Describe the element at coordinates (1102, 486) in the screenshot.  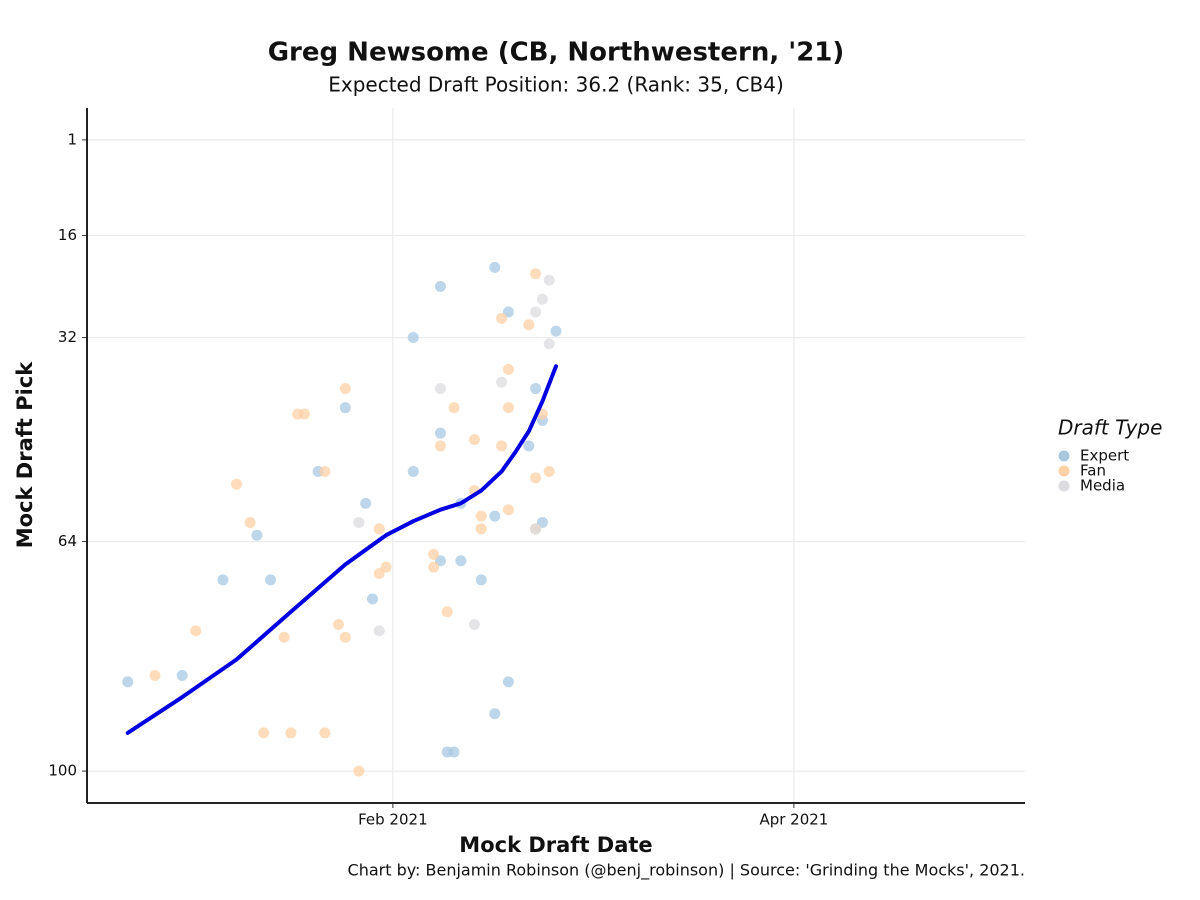
I see `legend-label: Media` at that location.